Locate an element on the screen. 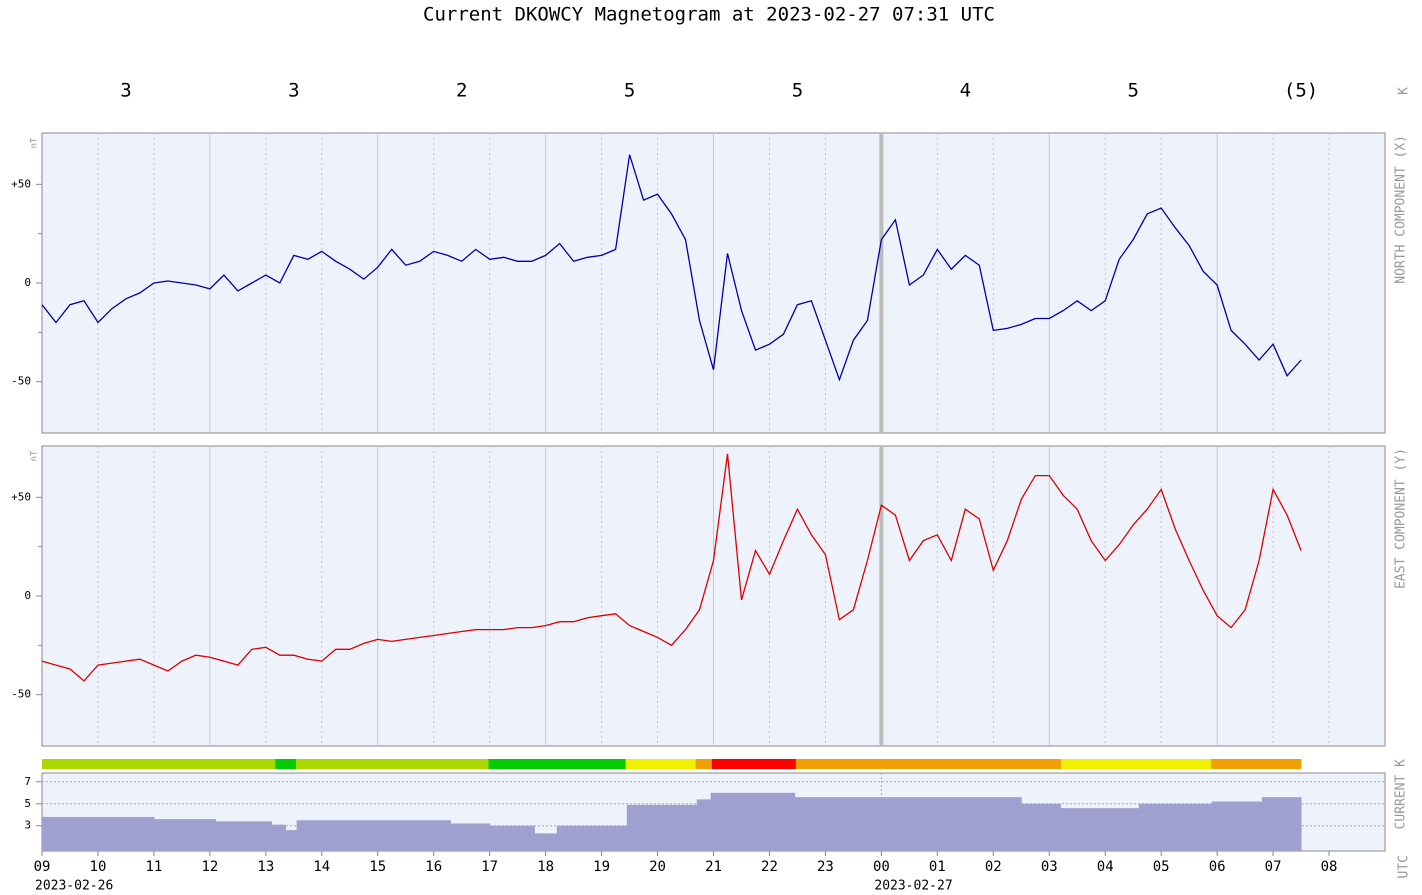  x-tick-label: 10 is located at coordinates (98, 867).